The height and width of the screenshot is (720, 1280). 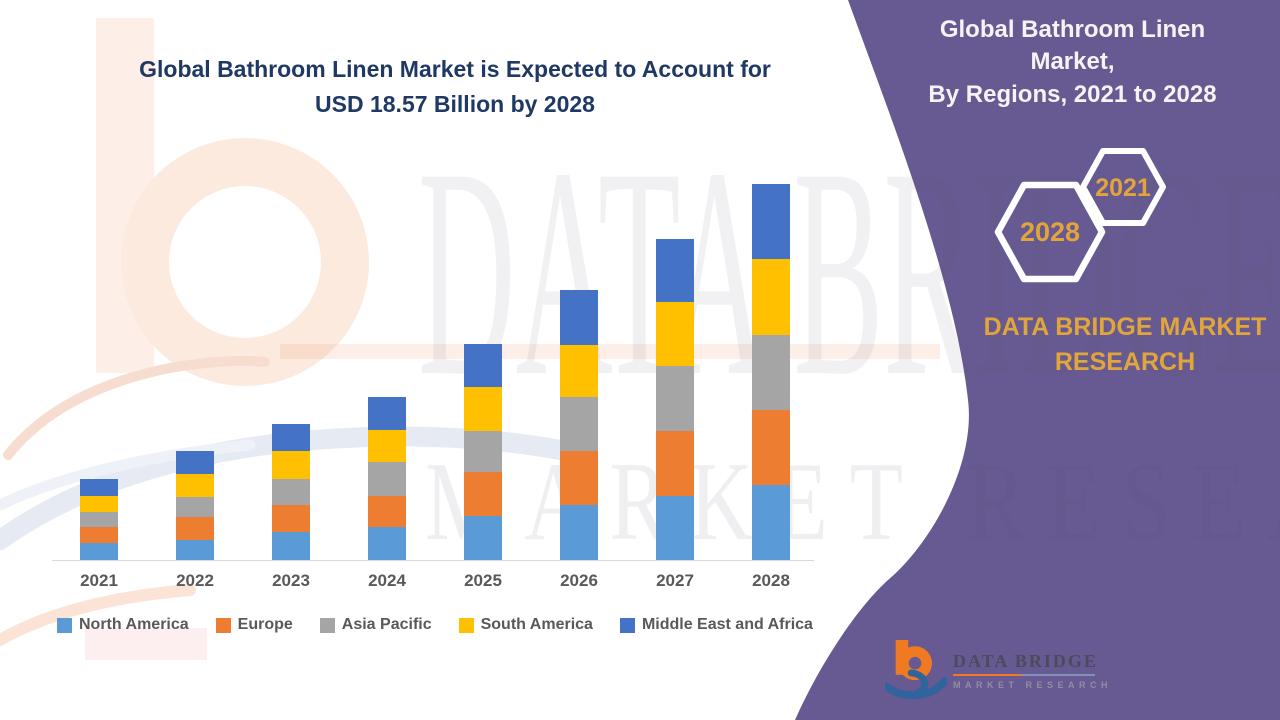 I want to click on x-axis-label: 2026, so click(x=579, y=580).